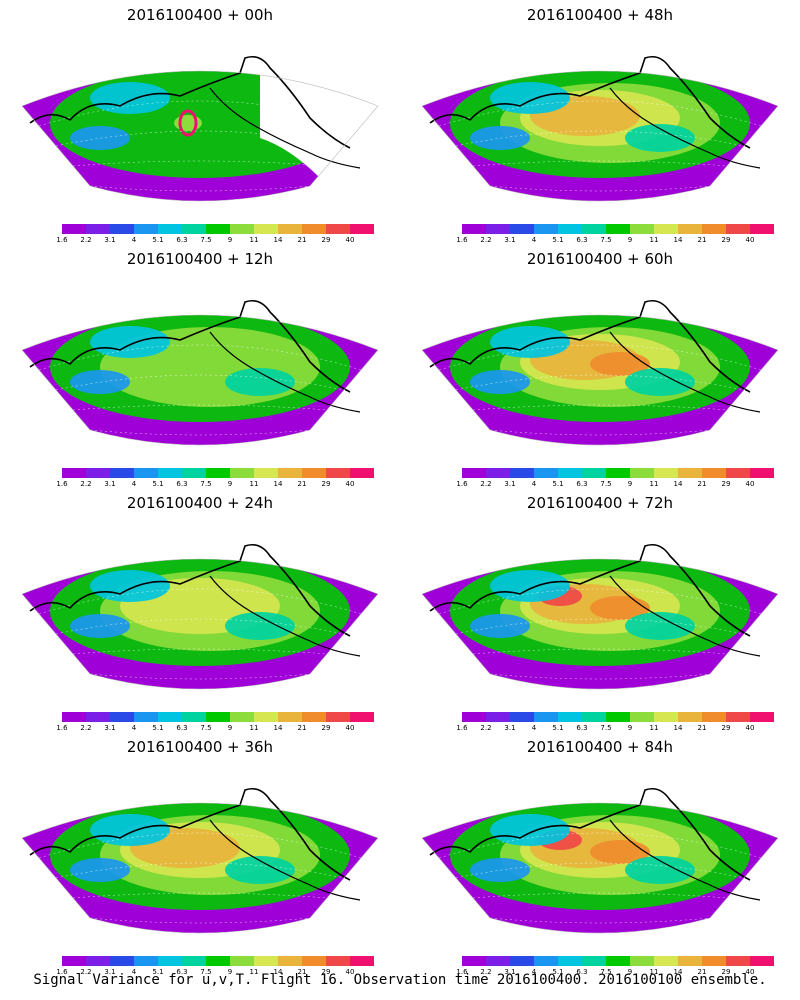 This screenshot has width=800, height=1000. I want to click on panel-title: 2016100400 + 48h, so click(600, 15).